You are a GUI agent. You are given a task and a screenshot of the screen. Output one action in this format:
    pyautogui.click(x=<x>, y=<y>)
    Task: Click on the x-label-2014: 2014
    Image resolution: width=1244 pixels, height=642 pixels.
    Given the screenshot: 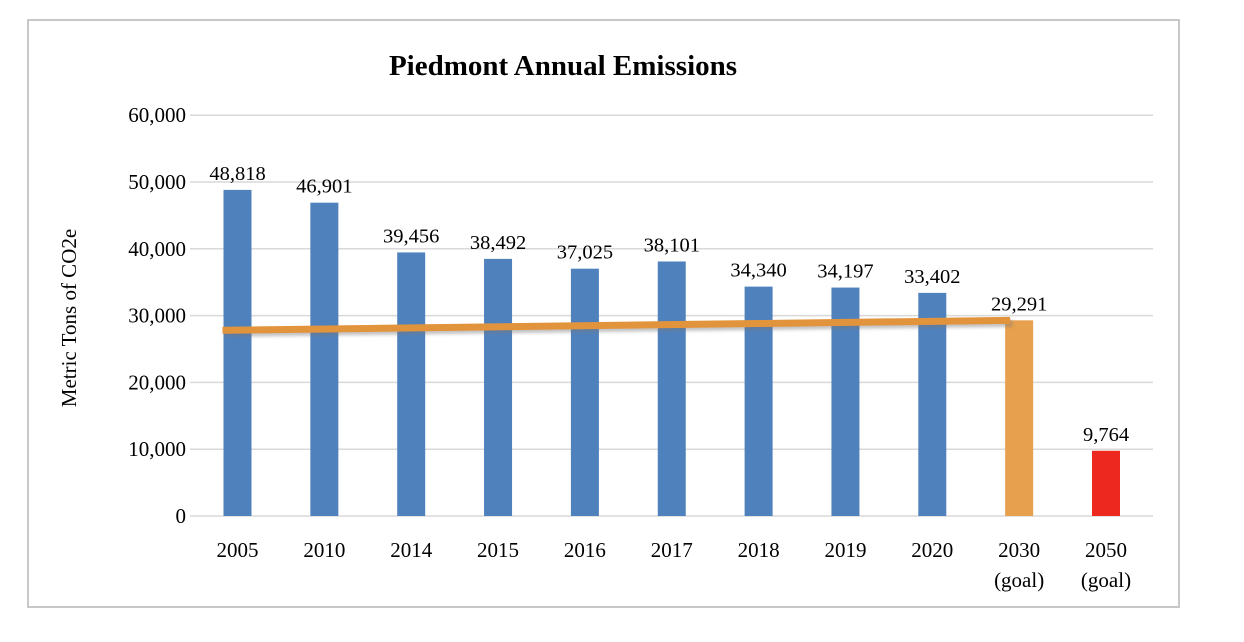 What is the action you would take?
    pyautogui.click(x=411, y=550)
    